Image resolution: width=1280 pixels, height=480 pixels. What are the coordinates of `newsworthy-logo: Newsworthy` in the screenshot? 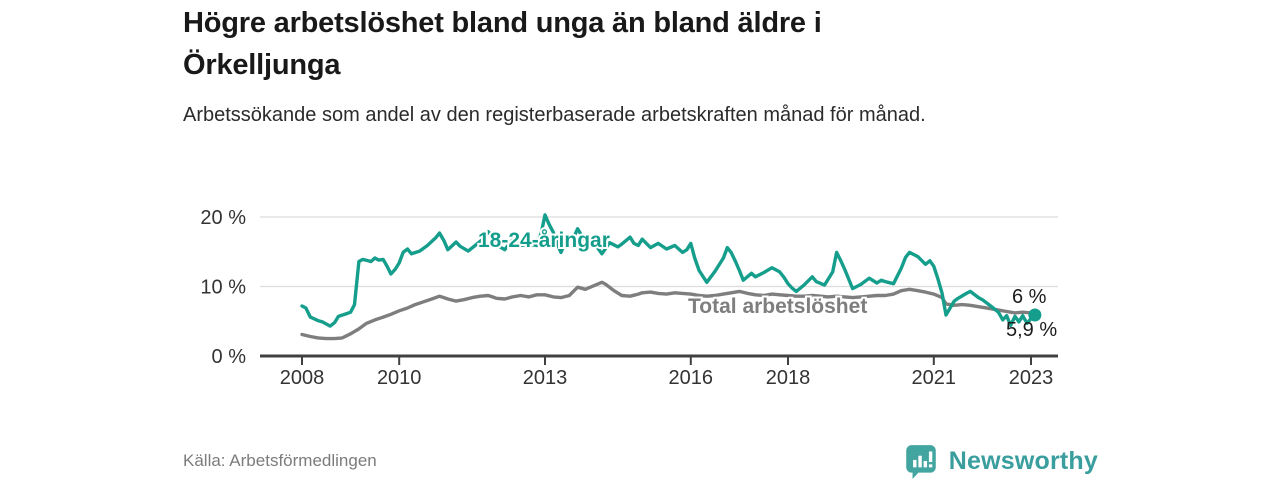 It's located at (1000, 461).